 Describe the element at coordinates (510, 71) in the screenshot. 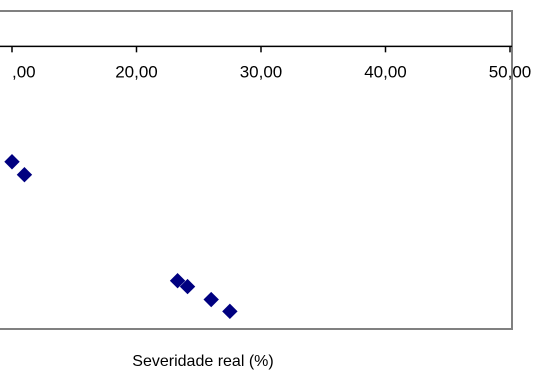

I see `x-tick-label: 50,00` at that location.